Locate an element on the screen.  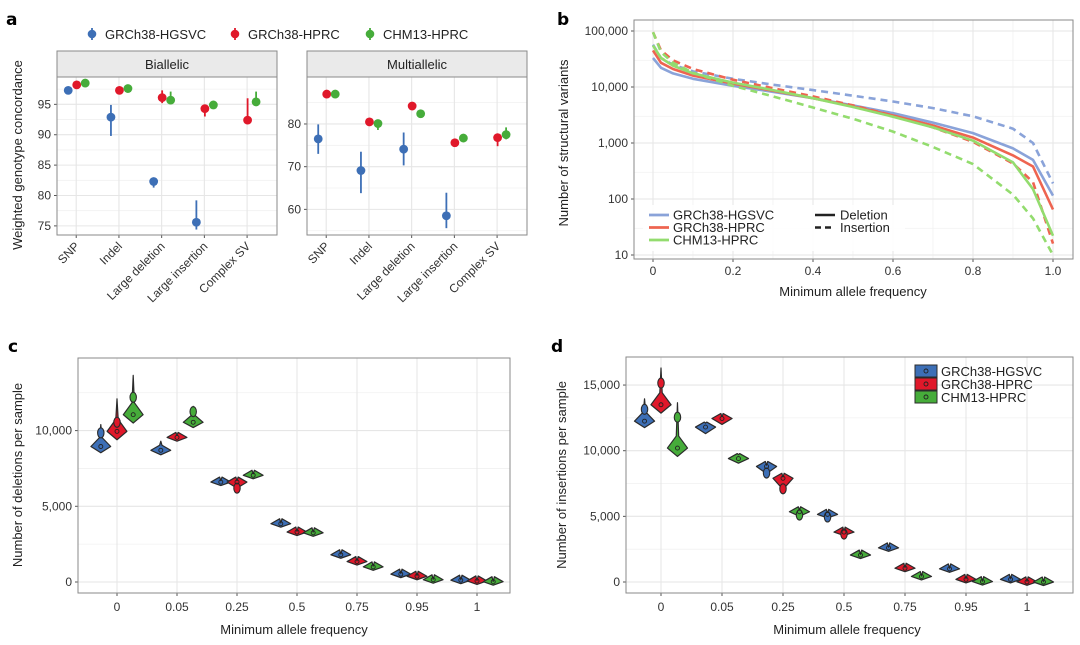
point-chm13-hprc-large-insertion is located at coordinates (213, 105).